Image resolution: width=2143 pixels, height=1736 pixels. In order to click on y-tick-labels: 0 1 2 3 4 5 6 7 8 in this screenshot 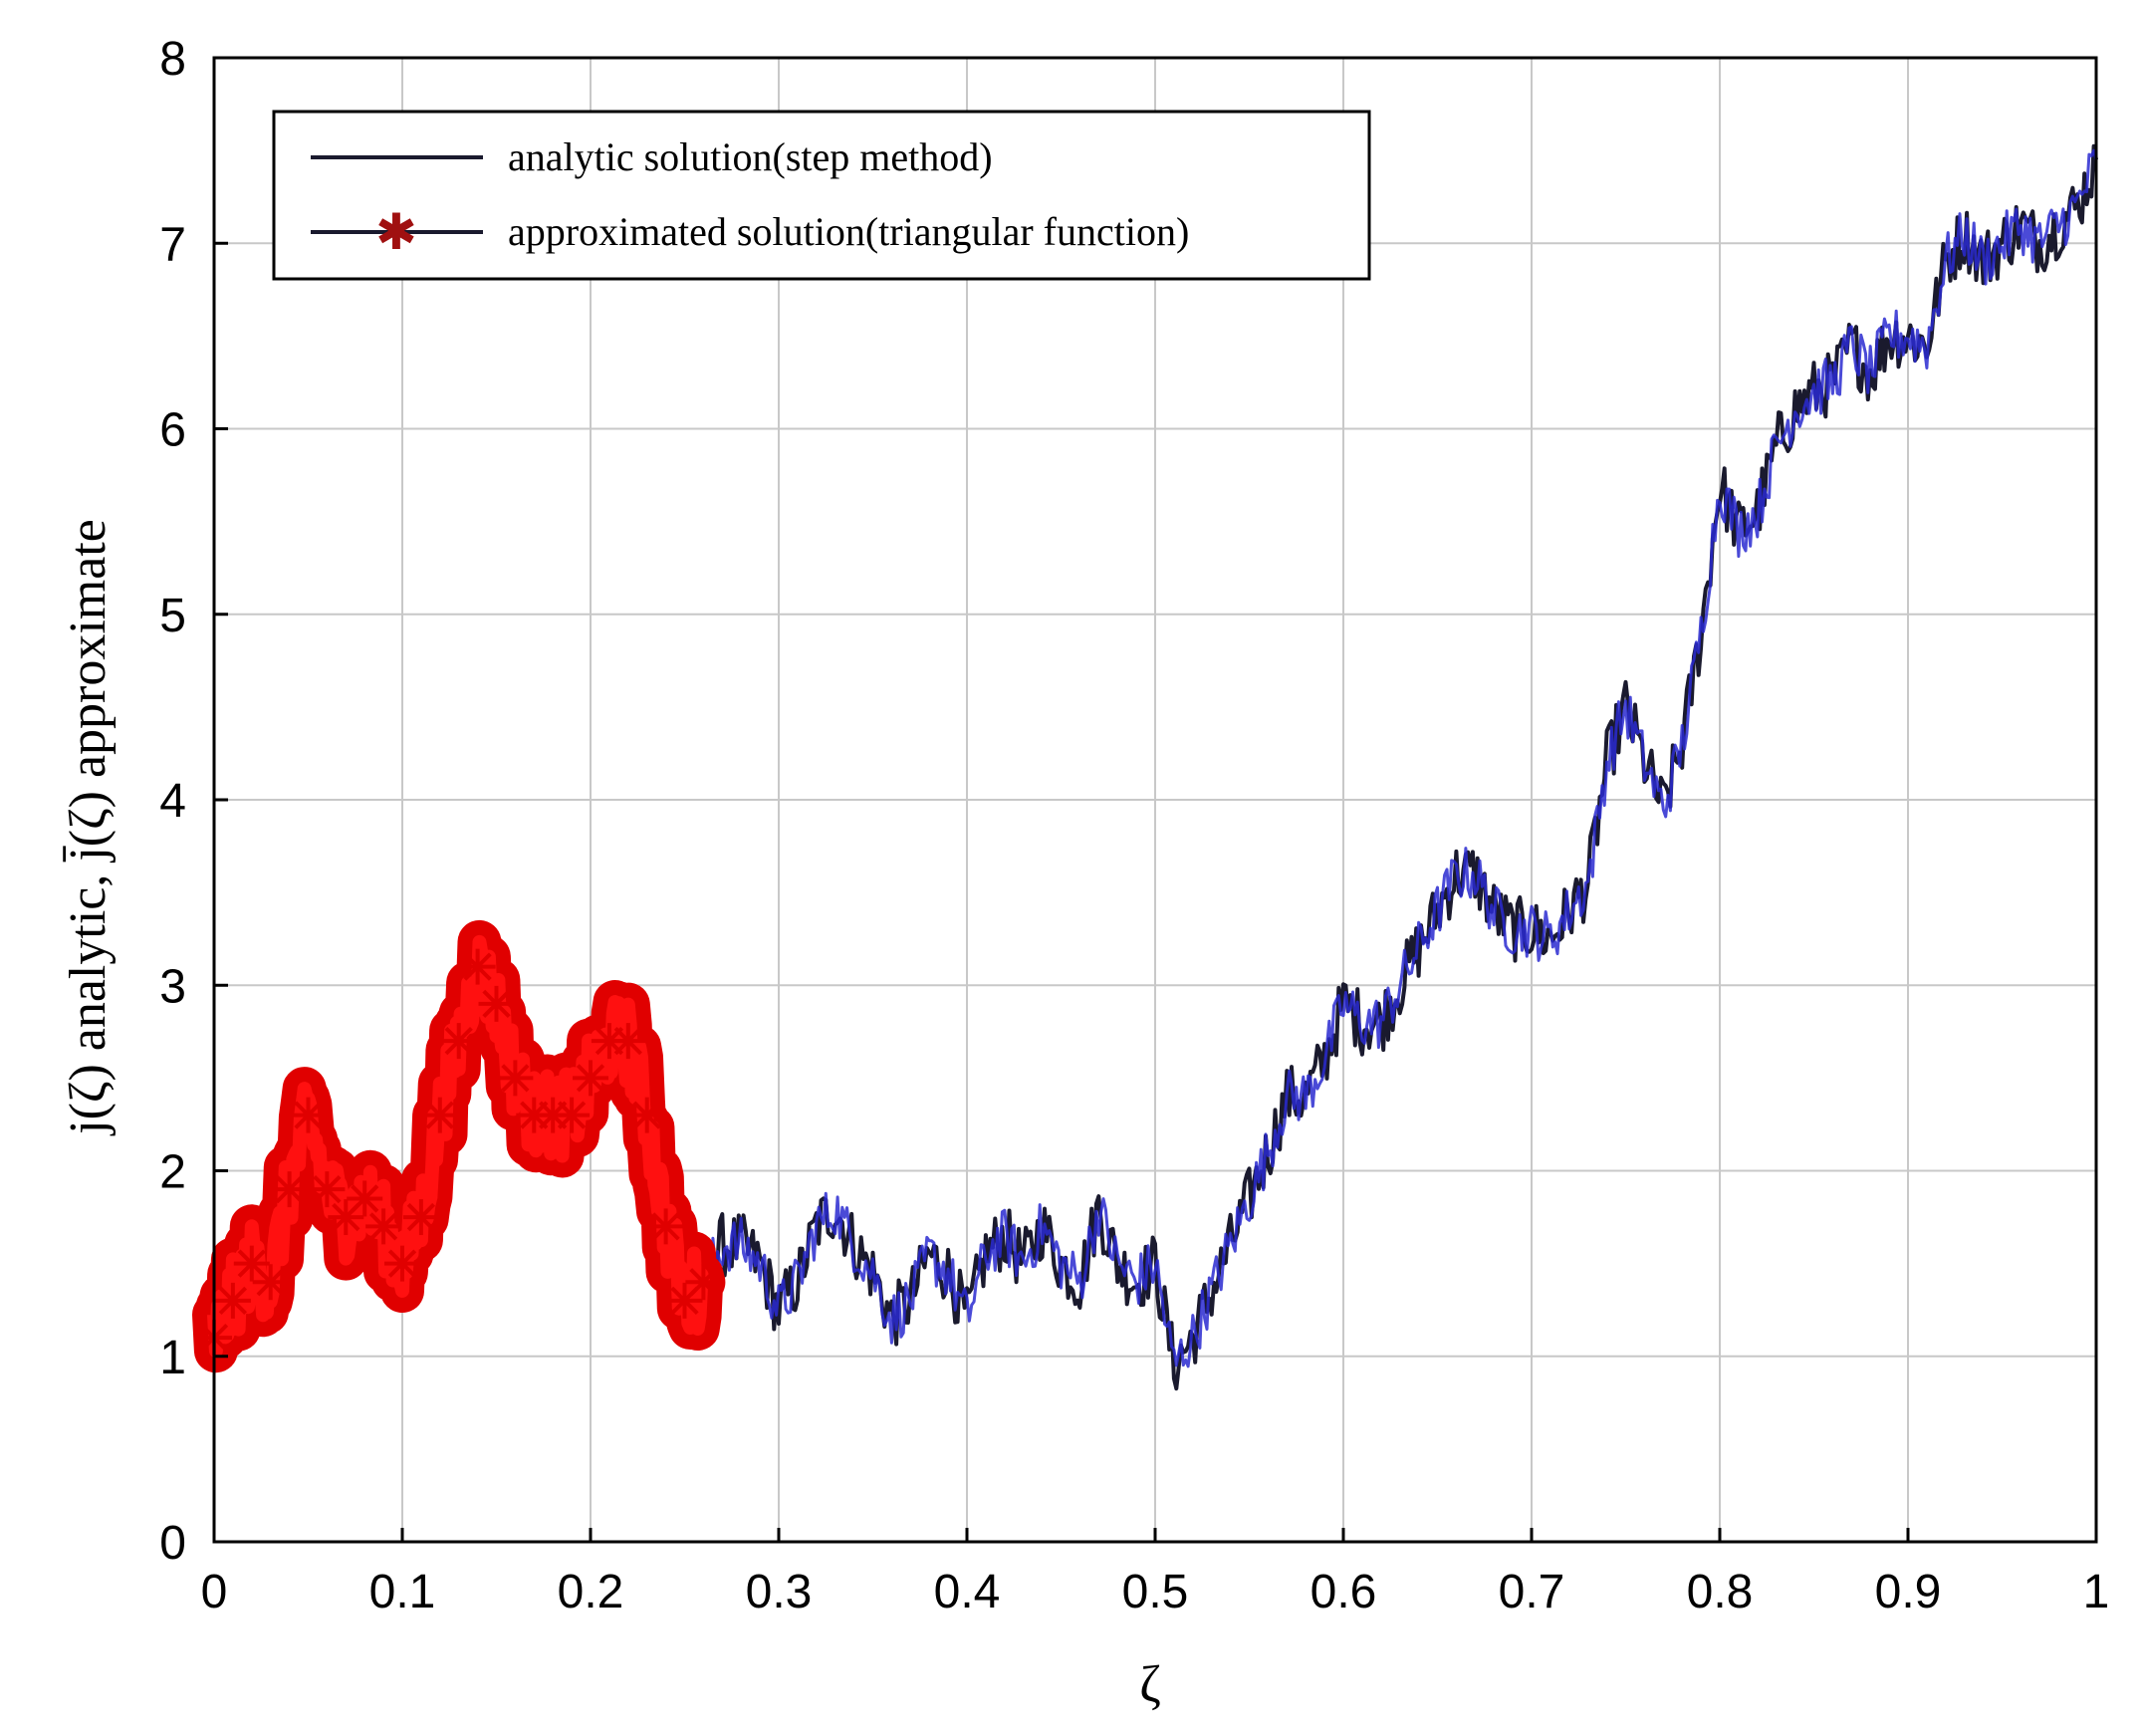, I will do `click(172, 801)`.